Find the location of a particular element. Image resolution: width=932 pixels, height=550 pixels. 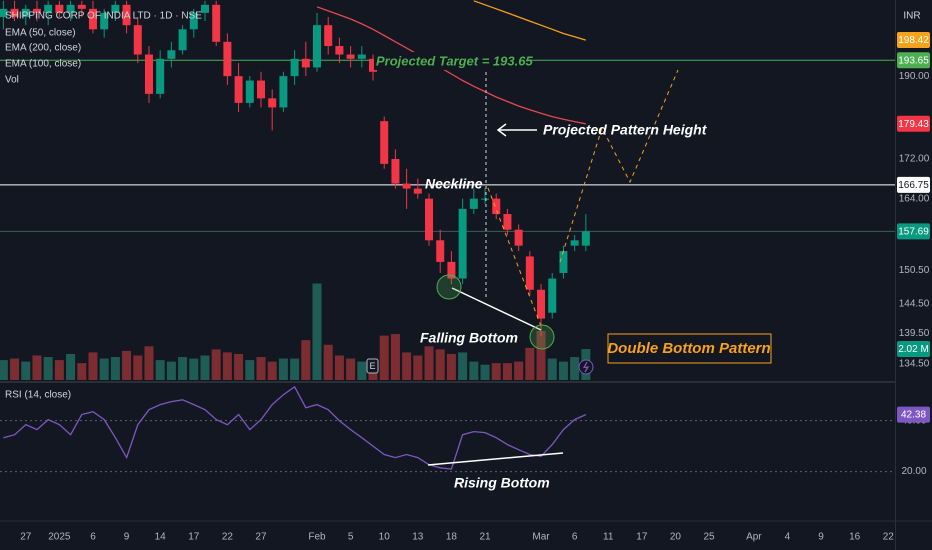

x-tick-label: 25 is located at coordinates (709, 537).